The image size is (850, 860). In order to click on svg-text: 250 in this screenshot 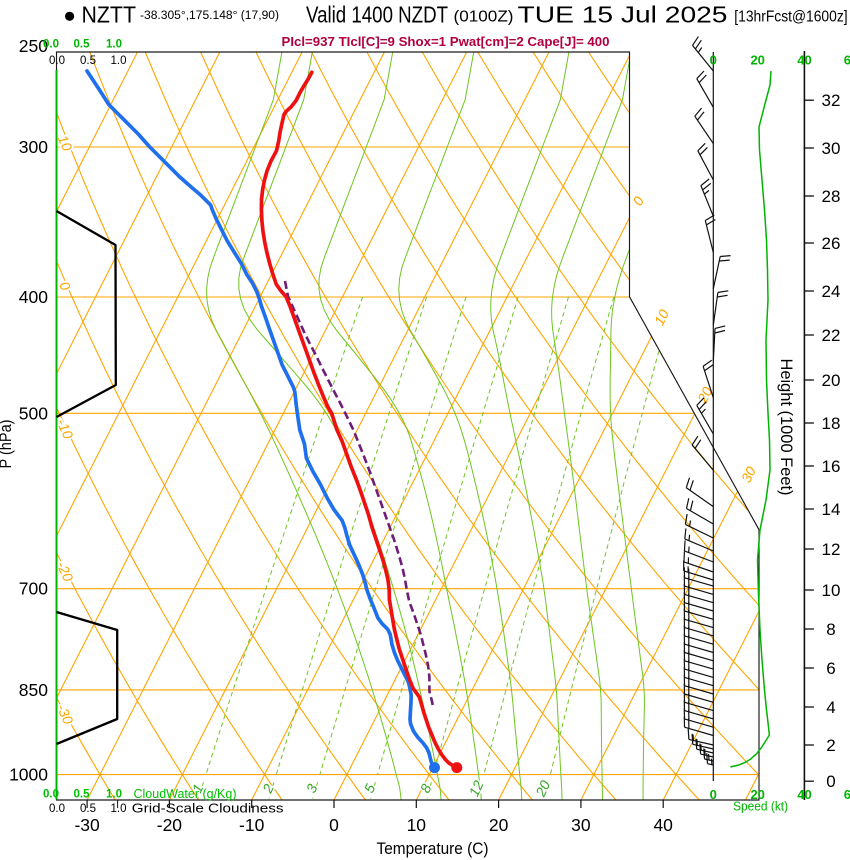, I will do `click(33, 46)`.